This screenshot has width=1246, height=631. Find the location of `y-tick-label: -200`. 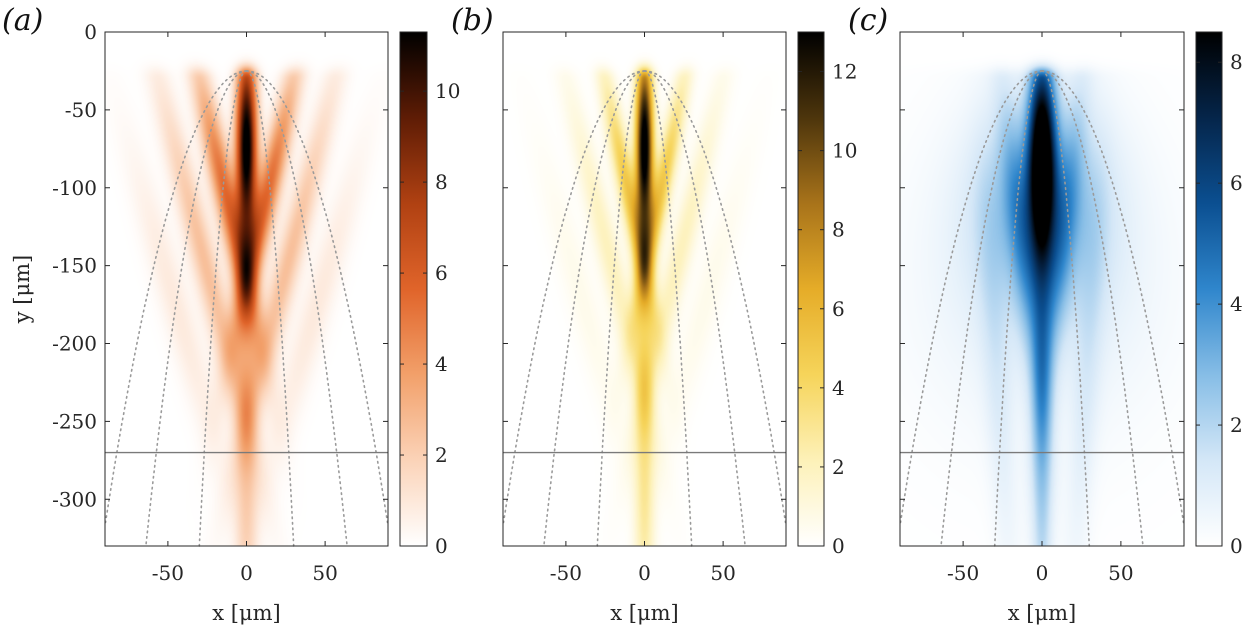

y-tick-label: -200 is located at coordinates (74, 344).